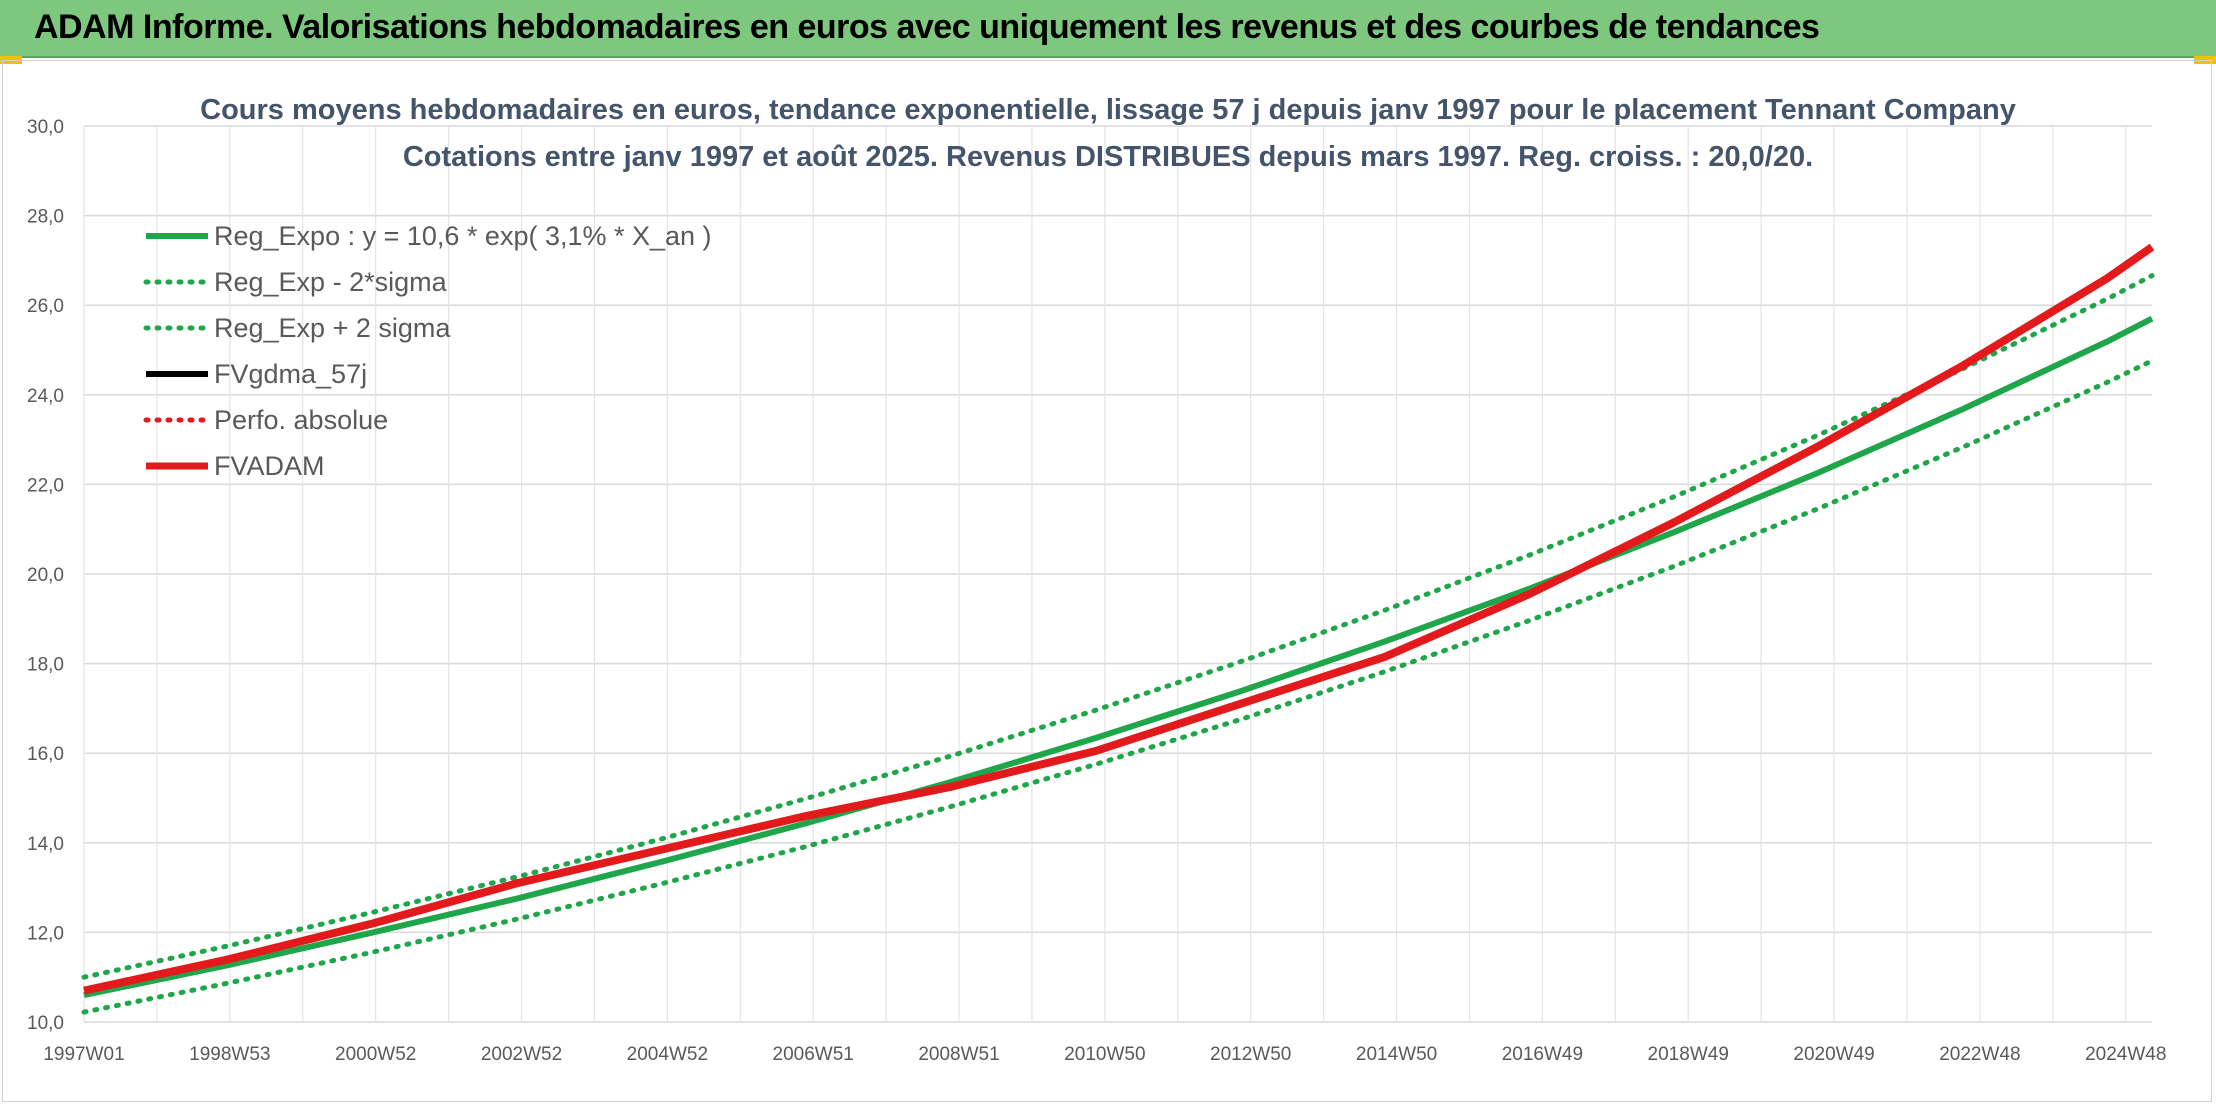 The width and height of the screenshot is (2216, 1106). I want to click on x-tick-label: 2024W48, so click(2125, 1054).